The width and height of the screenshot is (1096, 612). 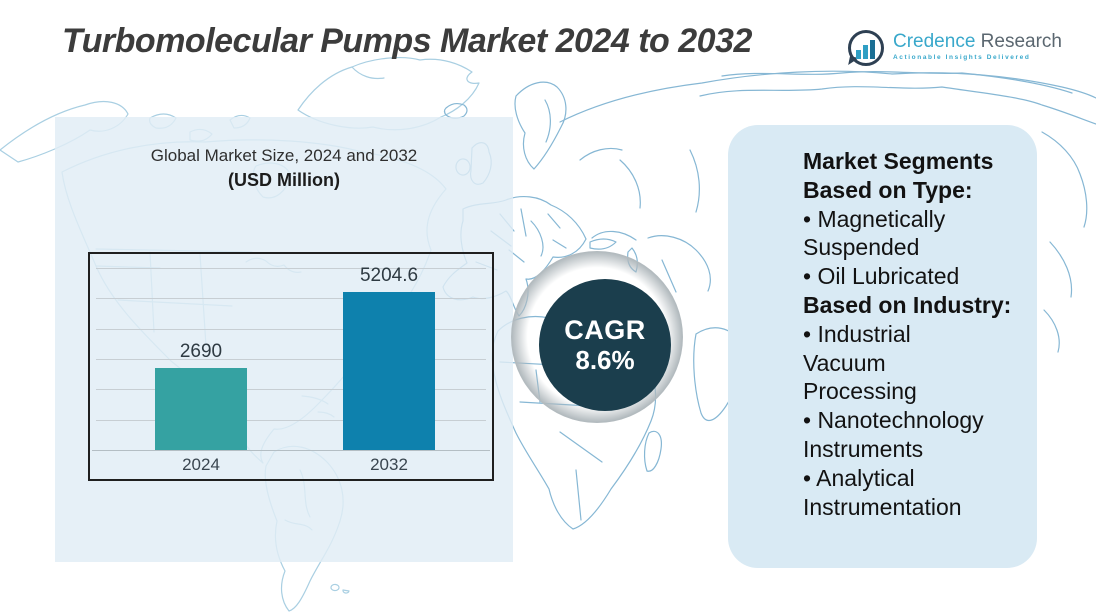 I want to click on segment-line: Based on Type:, so click(x=888, y=189).